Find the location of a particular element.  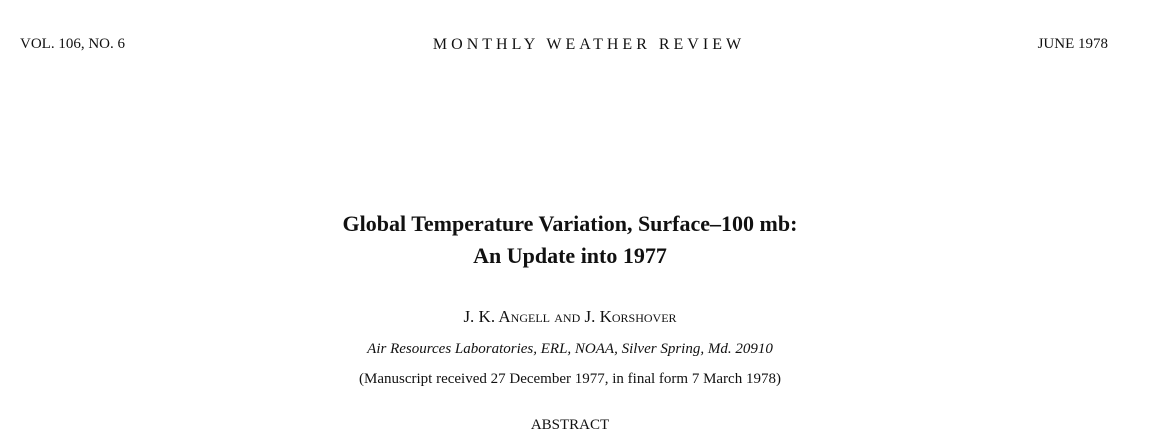

journal-name: MONTHLY WEATHER REVIEW is located at coordinates (589, 44).